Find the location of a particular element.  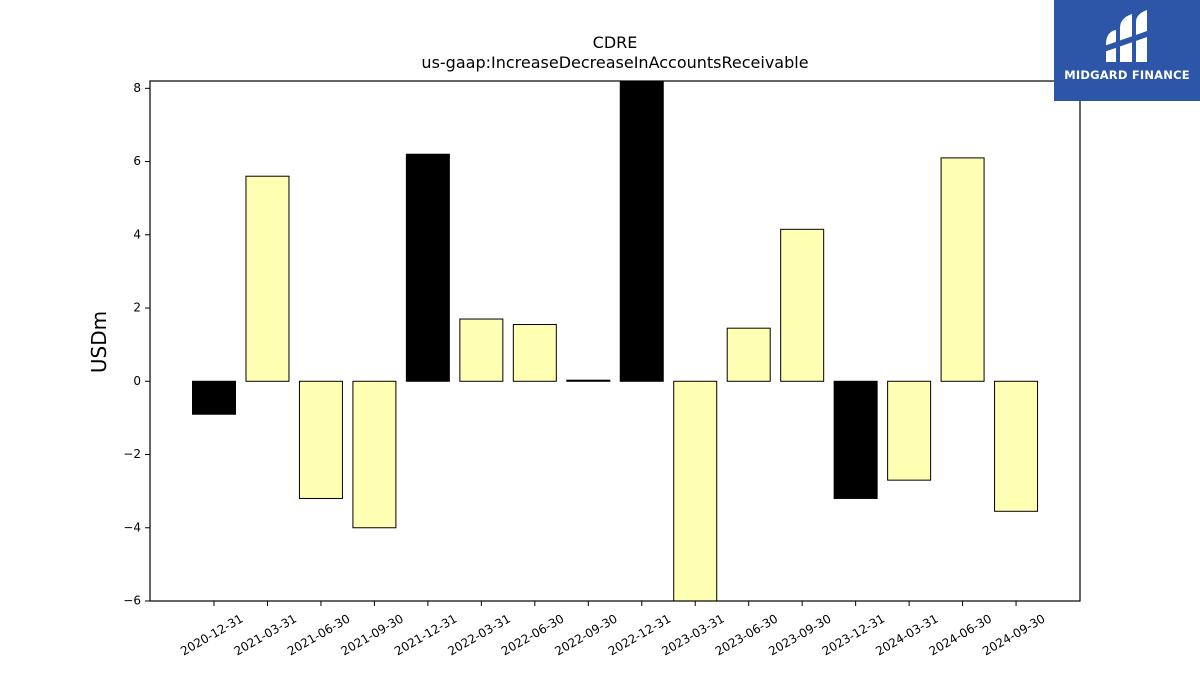

y-tick-label: 0 is located at coordinates (137, 381).